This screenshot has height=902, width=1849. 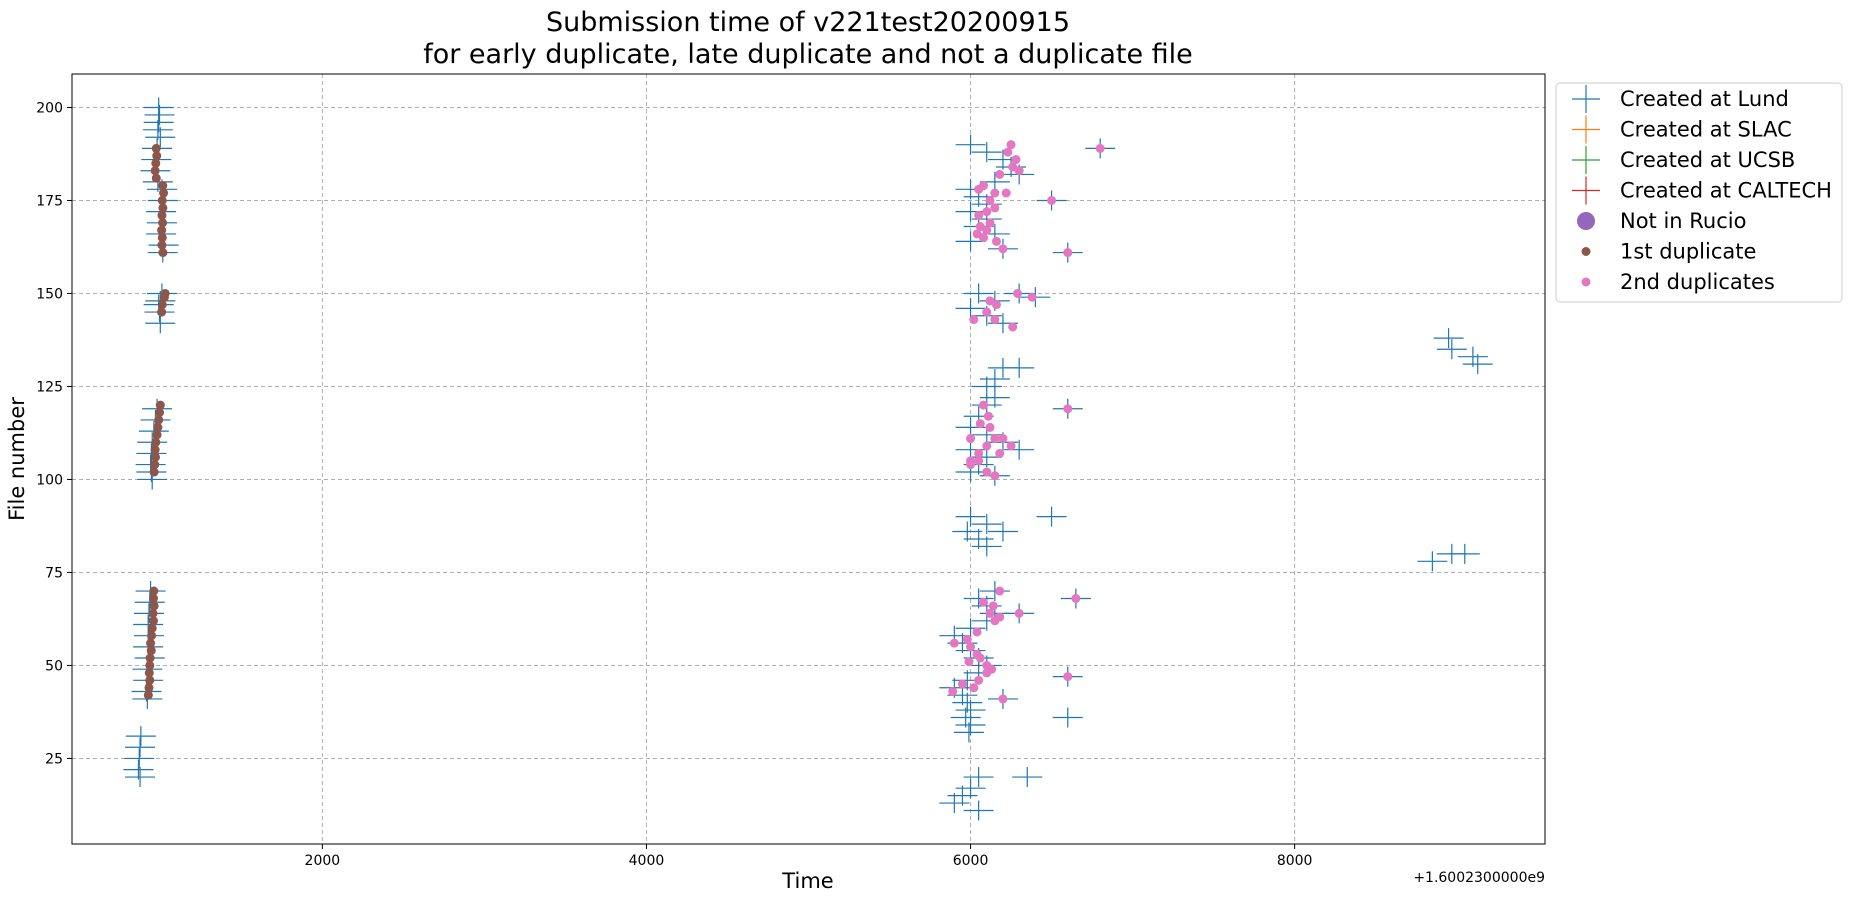 What do you see at coordinates (49, 294) in the screenshot?
I see `y-tick-label: 150` at bounding box center [49, 294].